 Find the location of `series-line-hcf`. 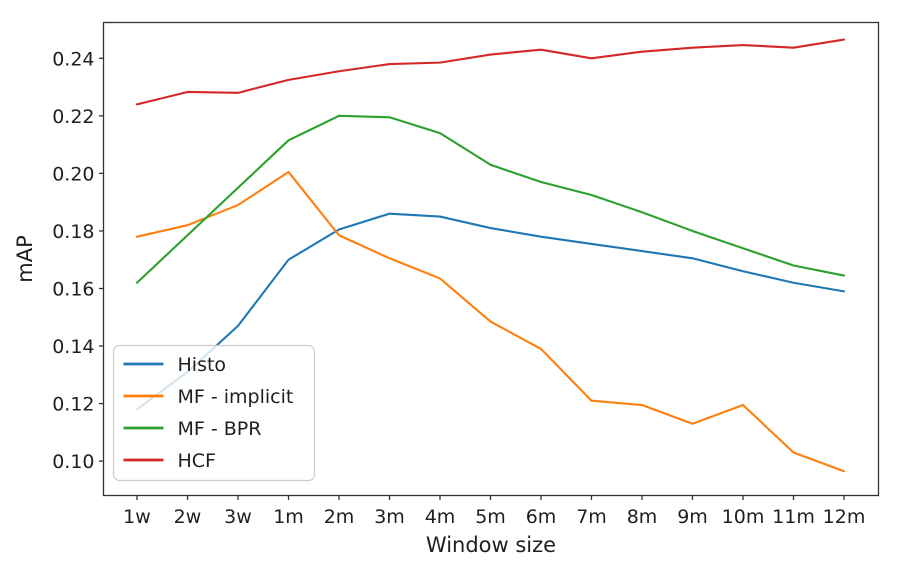

series-line-hcf is located at coordinates (490, 72).